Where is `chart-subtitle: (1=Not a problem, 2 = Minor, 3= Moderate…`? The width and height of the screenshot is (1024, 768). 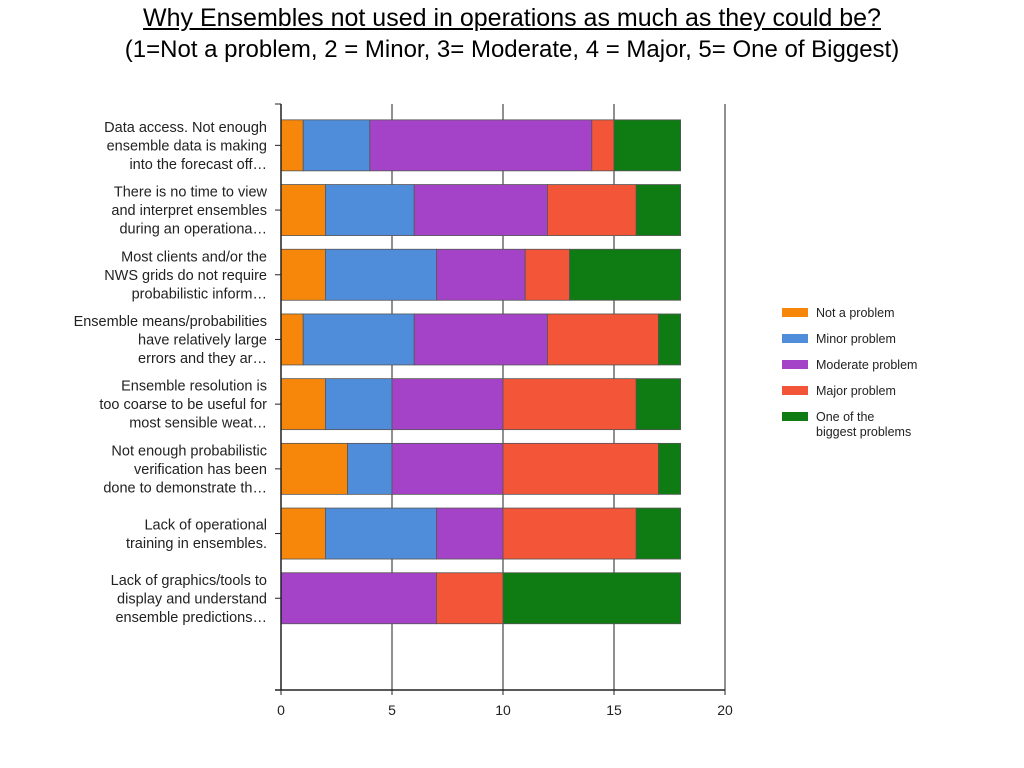
chart-subtitle: (1=Not a problem, 2 = Minor, 3= Moderate… is located at coordinates (512, 49).